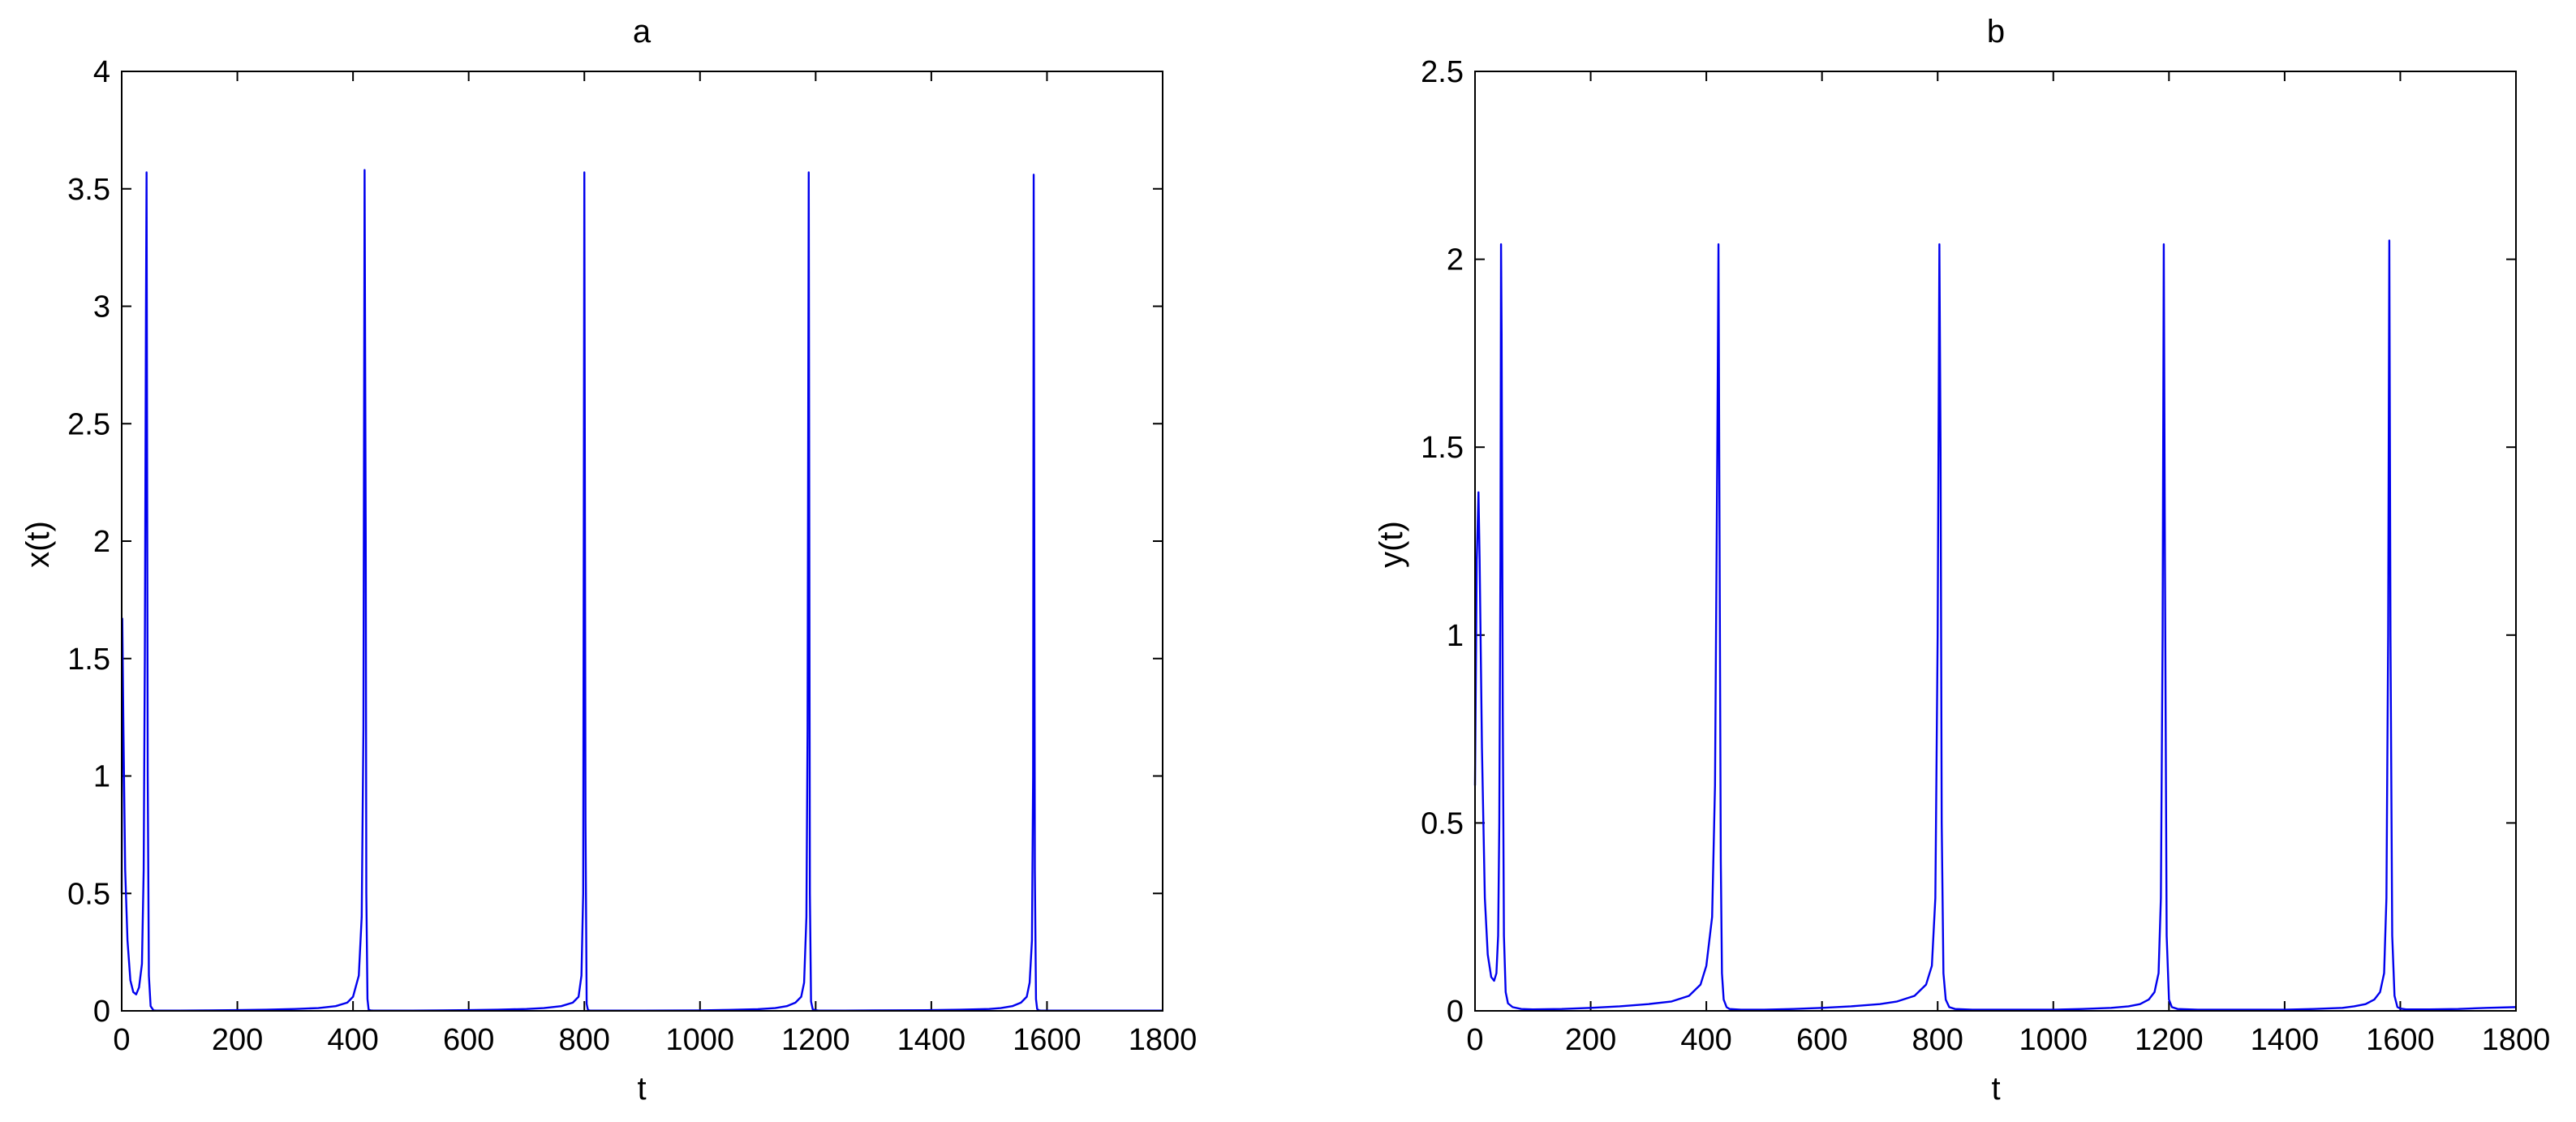  Describe the element at coordinates (643, 31) in the screenshot. I see `chart-title: a` at that location.